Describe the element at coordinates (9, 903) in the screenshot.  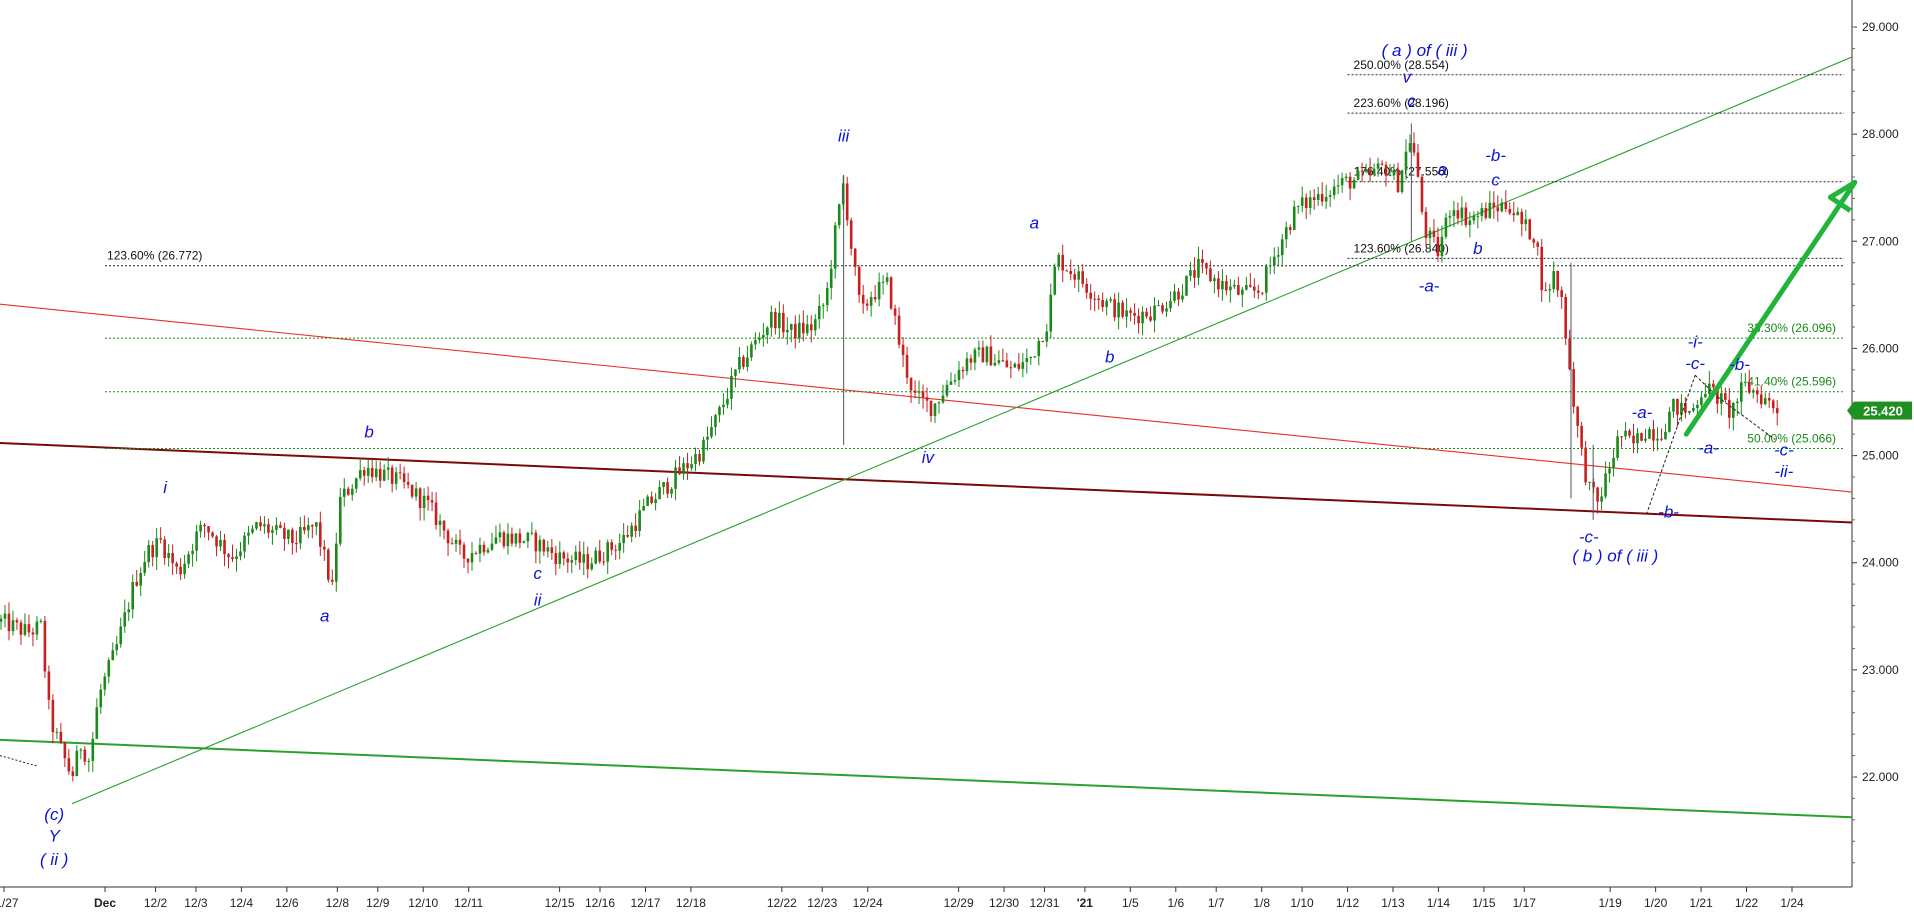
I see `x-tick-label: 11/27` at that location.